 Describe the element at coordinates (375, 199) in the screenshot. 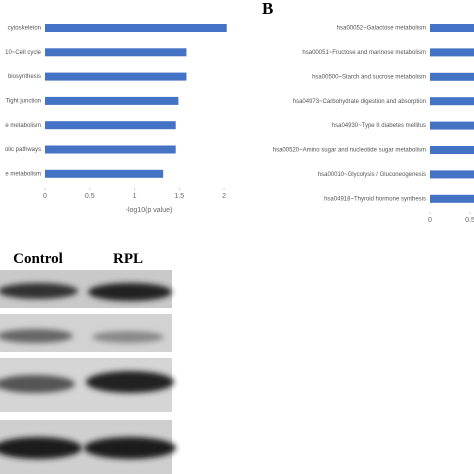

I see `y-tick-label: hsa04918~Thyroid hormone synthesis` at that location.